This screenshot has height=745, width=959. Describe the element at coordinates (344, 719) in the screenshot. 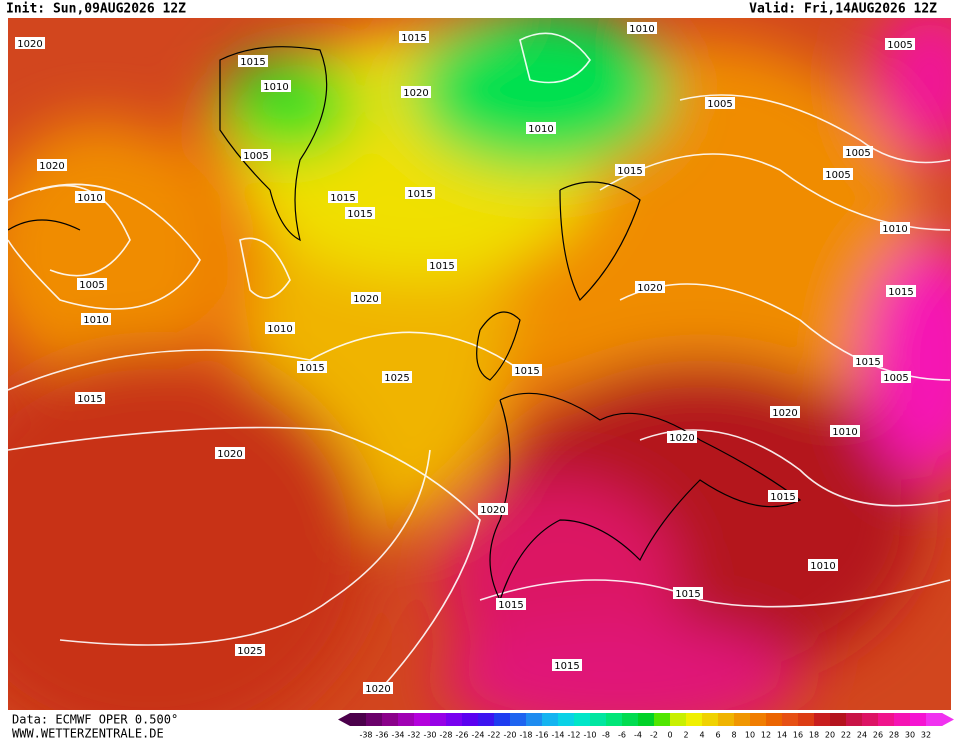

I see `colorbar-arrow-left` at that location.